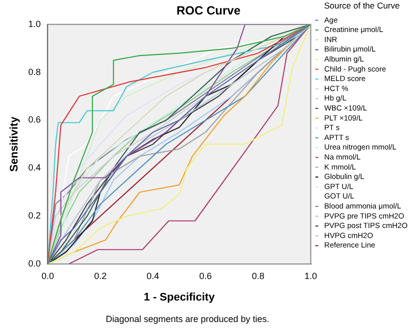 The image size is (415, 332). Describe the element at coordinates (153, 275) in the screenshot. I see `x-tick-label: 0.4` at that location.